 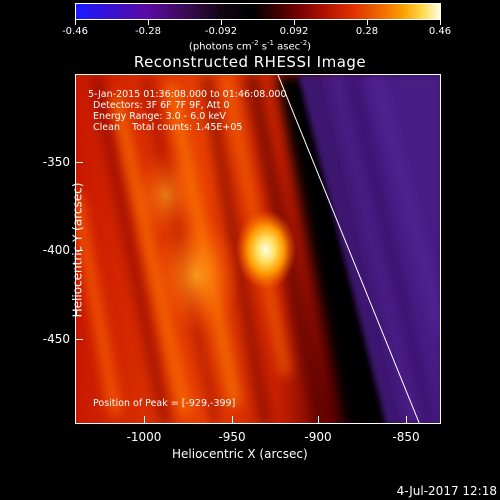 I want to click on colorbar-tick-label: 0.092, so click(x=294, y=31).